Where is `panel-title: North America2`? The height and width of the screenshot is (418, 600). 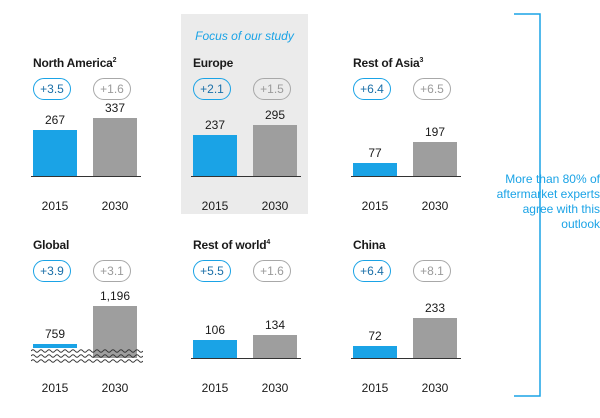
panel-title: North America2 is located at coordinates (75, 63).